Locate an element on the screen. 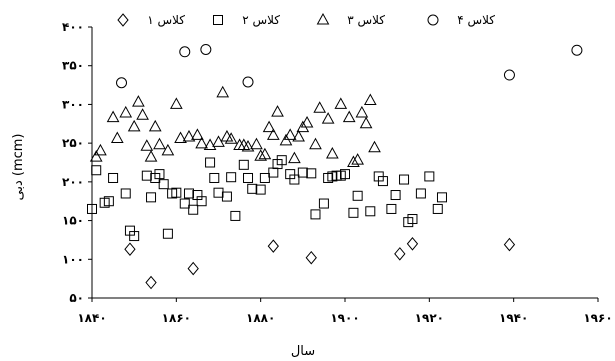 This screenshot has height=361, width=615. series-triangle is located at coordinates (235, 126).